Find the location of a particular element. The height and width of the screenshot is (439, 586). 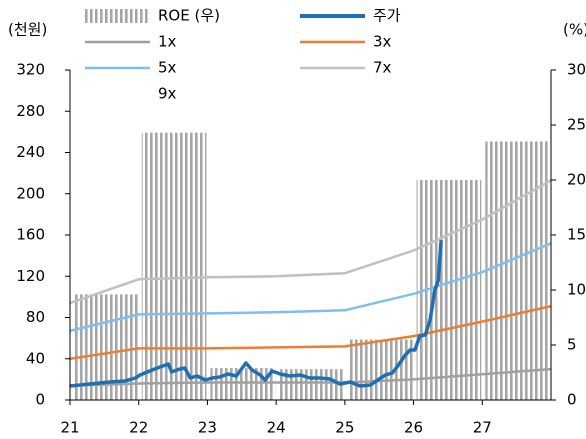

y-tick-label: 80 is located at coordinates (35, 317).